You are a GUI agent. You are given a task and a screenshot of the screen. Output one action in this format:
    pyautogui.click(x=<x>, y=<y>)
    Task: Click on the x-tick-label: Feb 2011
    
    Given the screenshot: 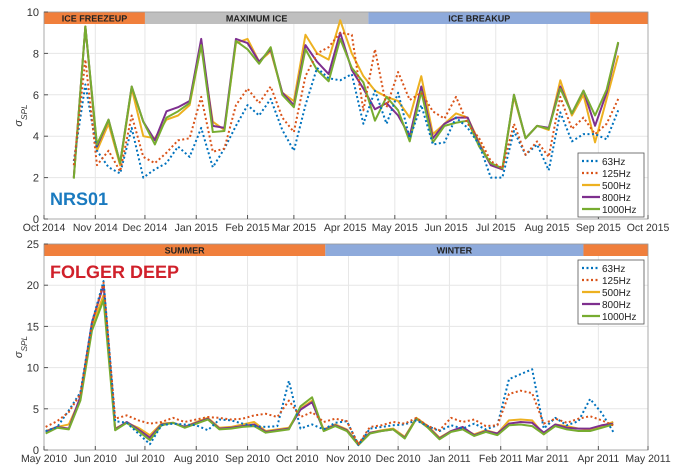 What is the action you would take?
    pyautogui.click(x=500, y=459)
    